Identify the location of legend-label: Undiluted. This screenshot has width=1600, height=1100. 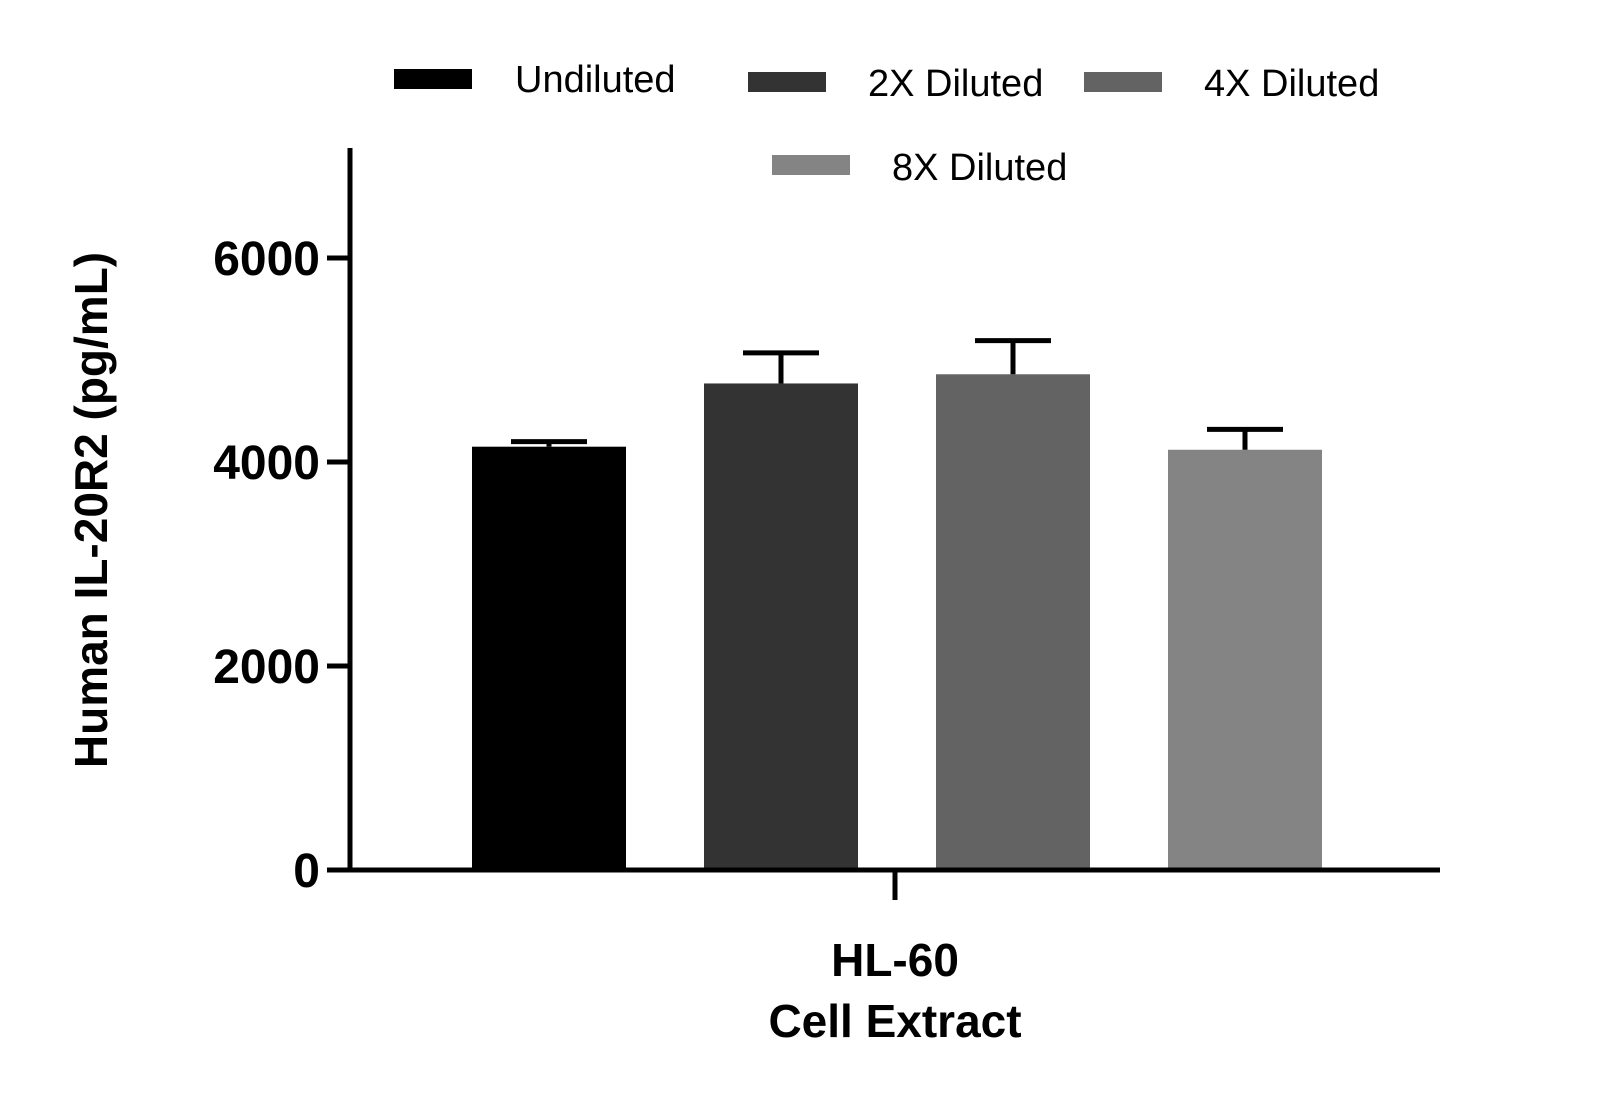
(595, 80).